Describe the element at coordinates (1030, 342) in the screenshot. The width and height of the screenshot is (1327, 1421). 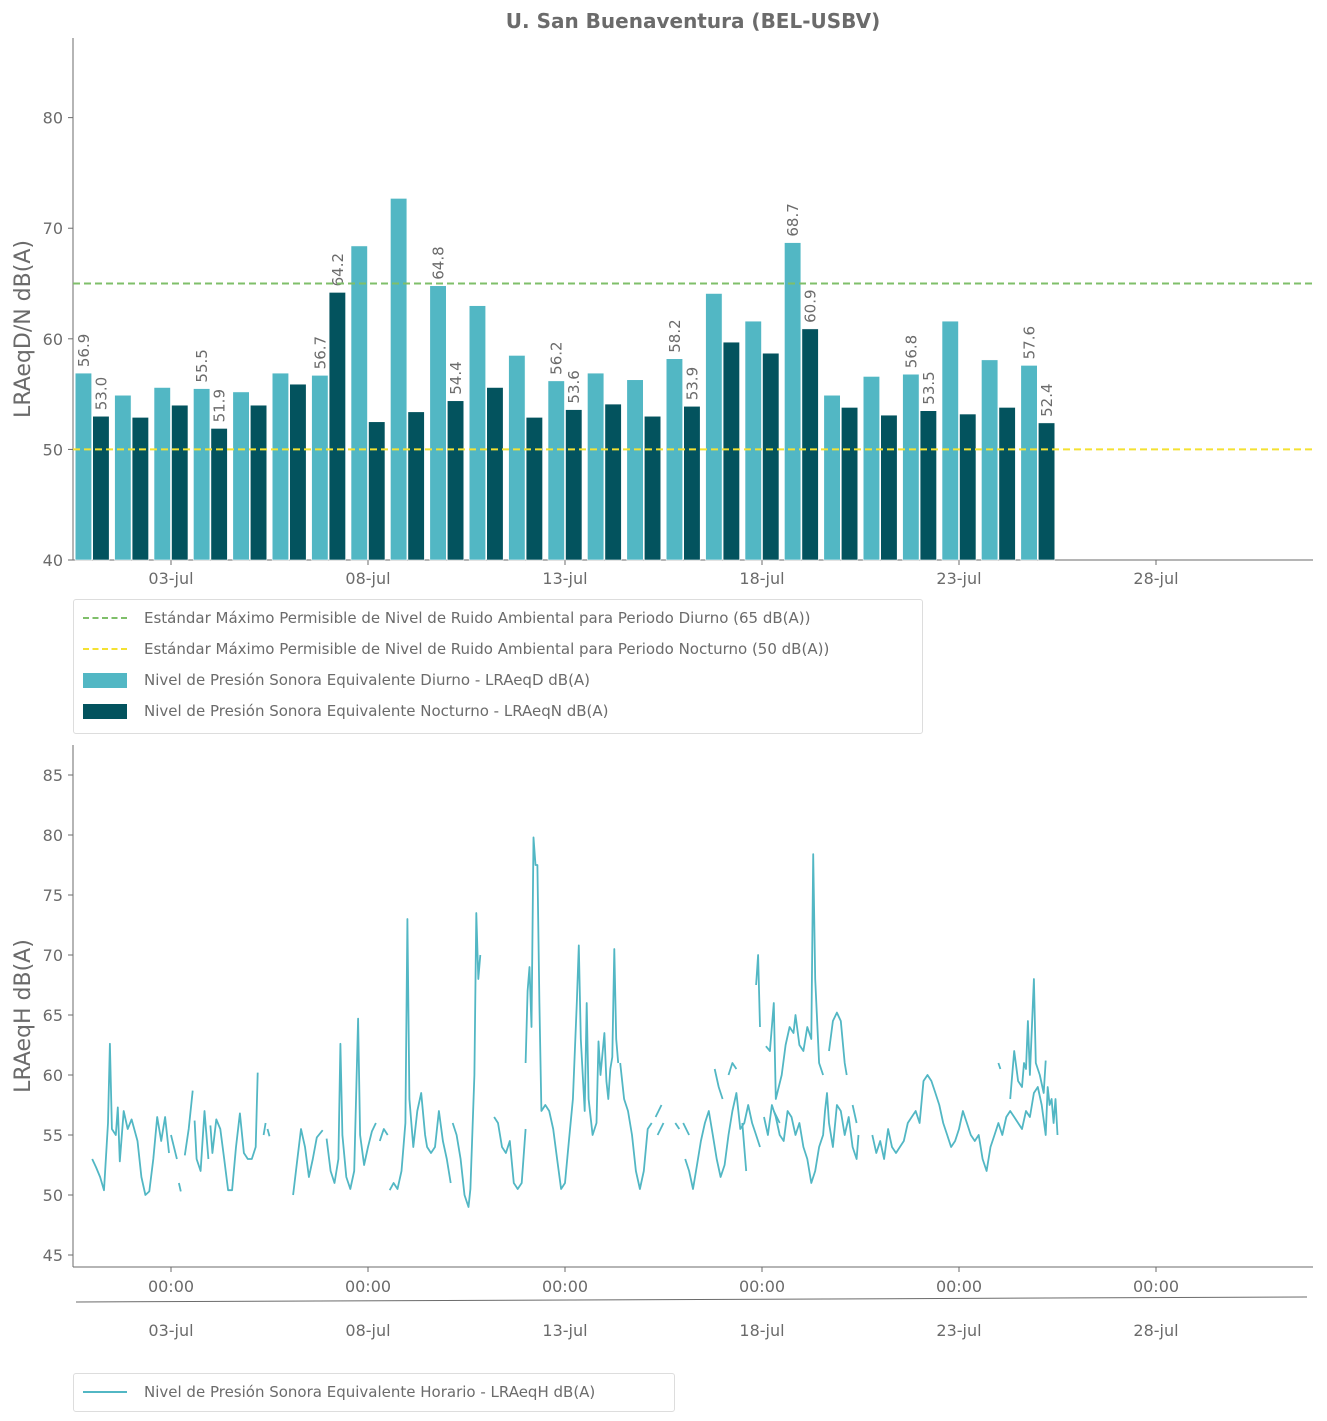
I see `bar-value-label-day: 57.6` at that location.